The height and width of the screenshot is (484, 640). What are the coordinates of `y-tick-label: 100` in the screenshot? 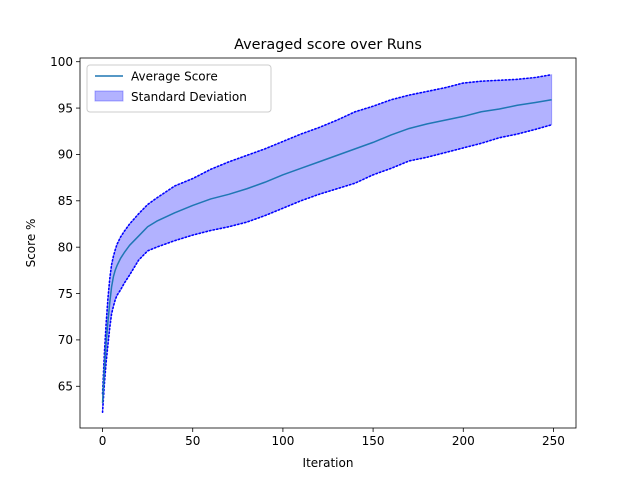 It's located at (61, 62).